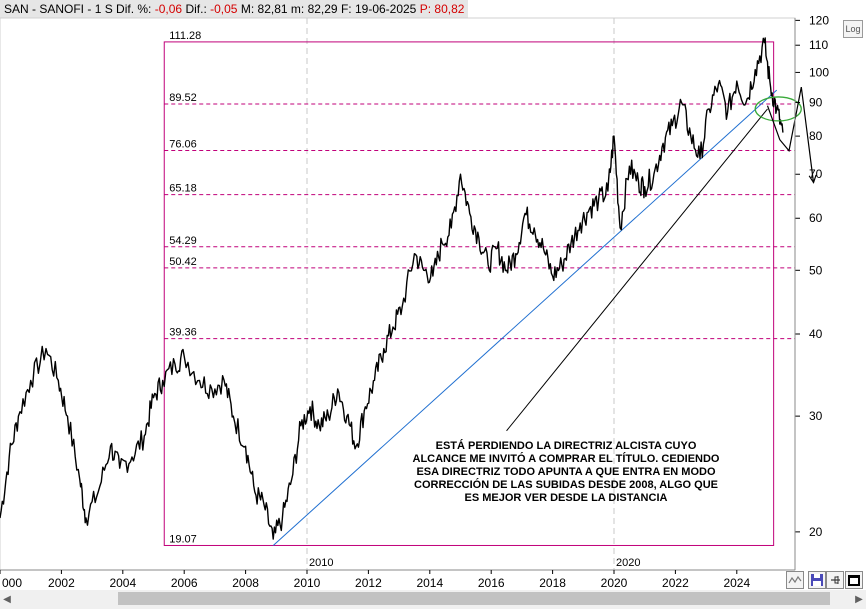 Image resolution: width=866 pixels, height=609 pixels. What do you see at coordinates (819, 72) in the screenshot?
I see `y-tick-label-100: 100` at bounding box center [819, 72].